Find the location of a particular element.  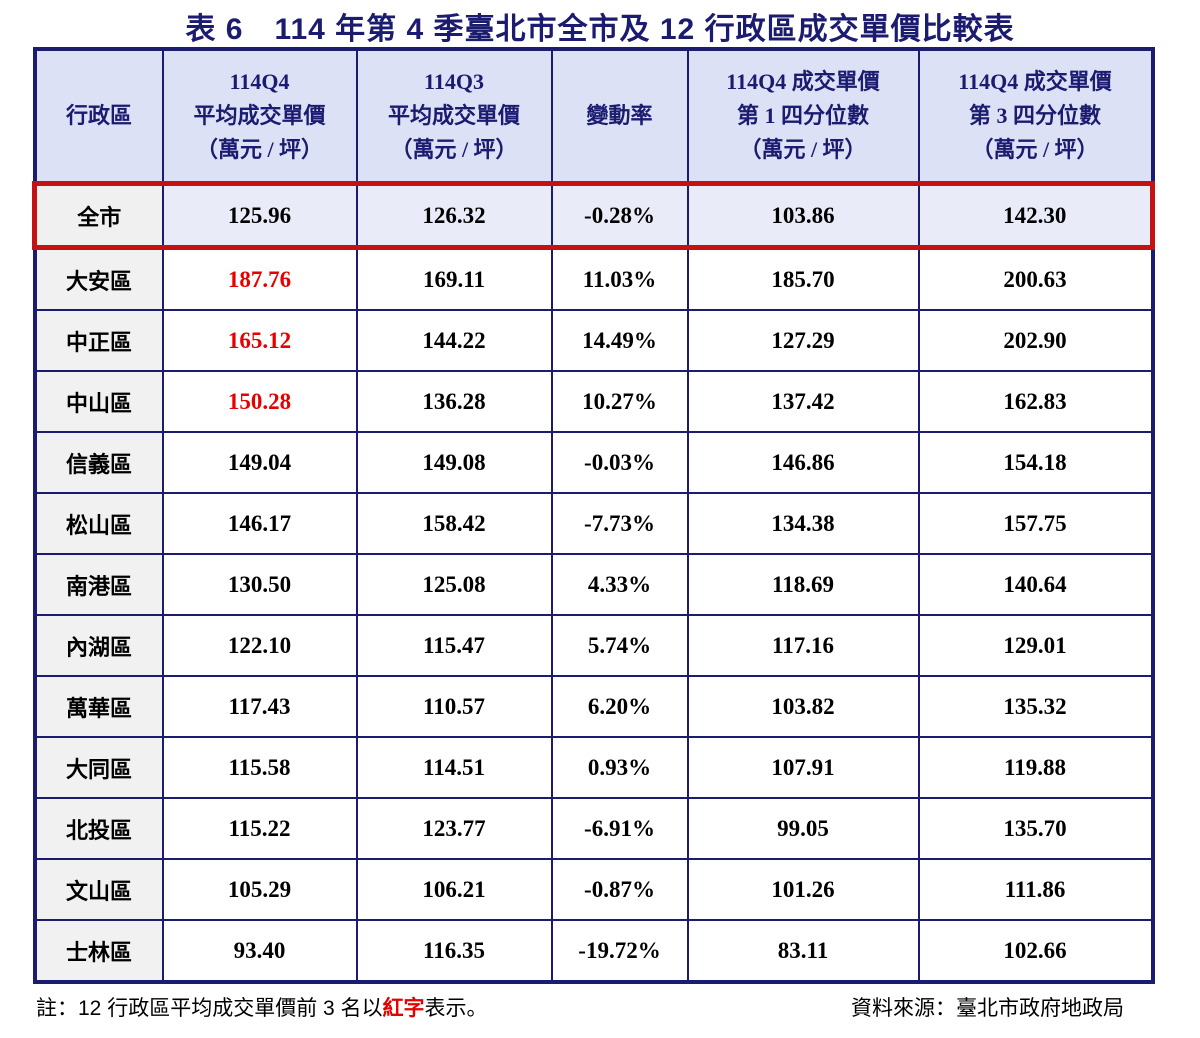

value-cell: 157.75 is located at coordinates (1035, 523).